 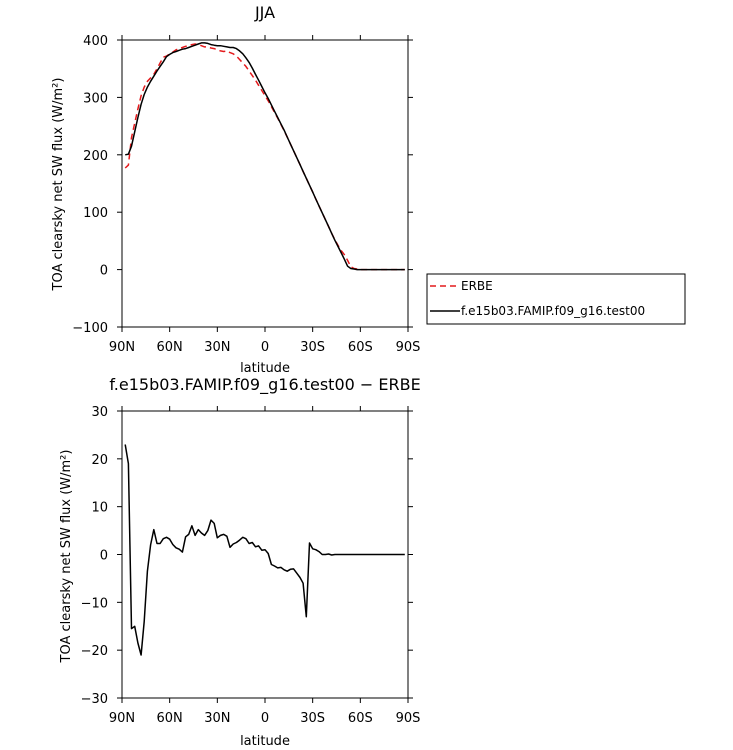 What do you see at coordinates (94, 603) in the screenshot?
I see `bottom-y-tick-label: −10` at bounding box center [94, 603].